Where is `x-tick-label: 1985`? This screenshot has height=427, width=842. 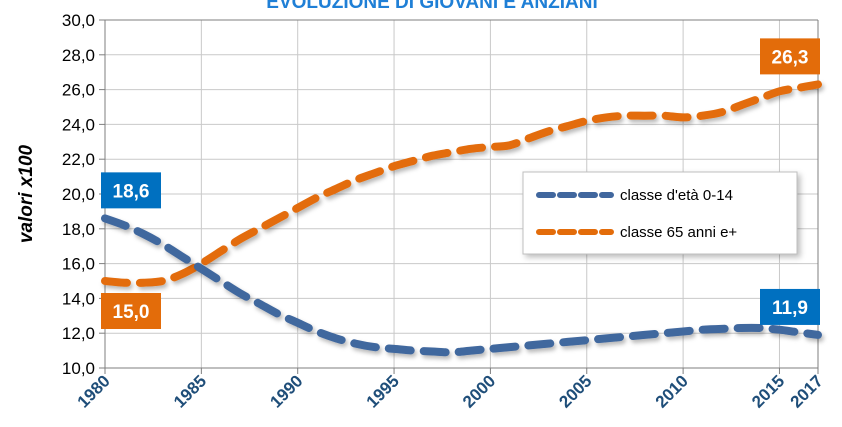
x-tick-label: 1985 is located at coordinates (190, 391).